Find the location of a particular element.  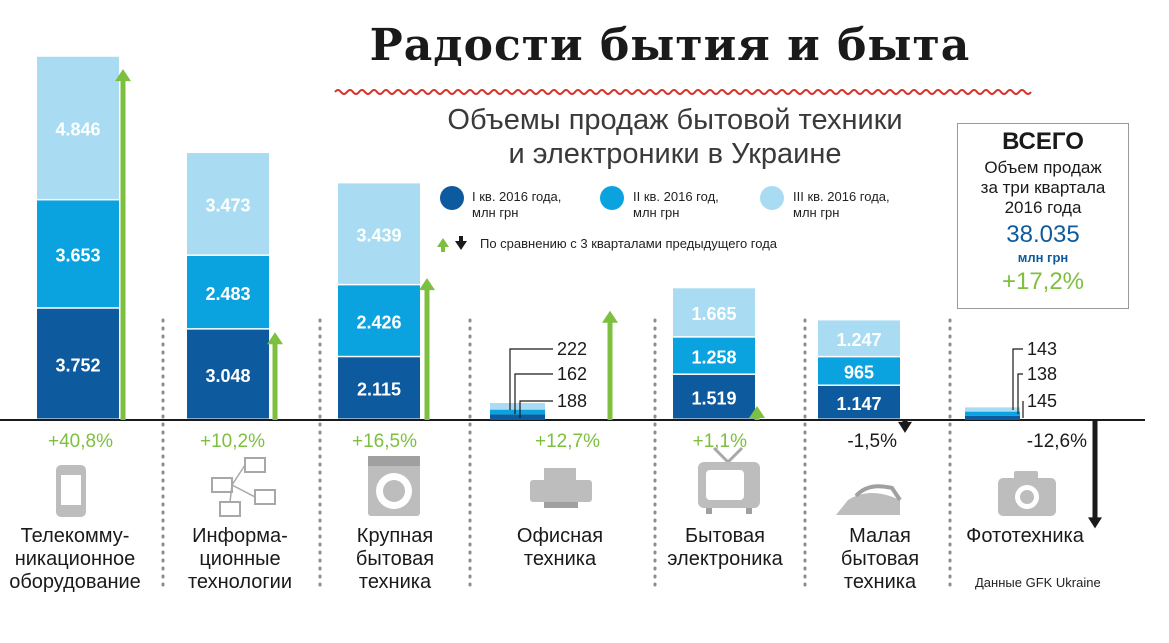

washer-drum is located at coordinates (394, 491).